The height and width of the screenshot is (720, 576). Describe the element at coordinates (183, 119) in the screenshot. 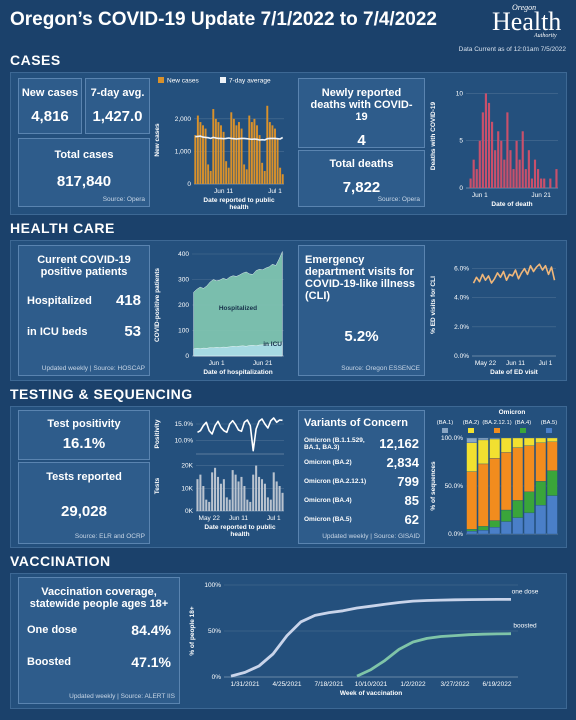

I see `y-tick-label: 2,000` at that location.